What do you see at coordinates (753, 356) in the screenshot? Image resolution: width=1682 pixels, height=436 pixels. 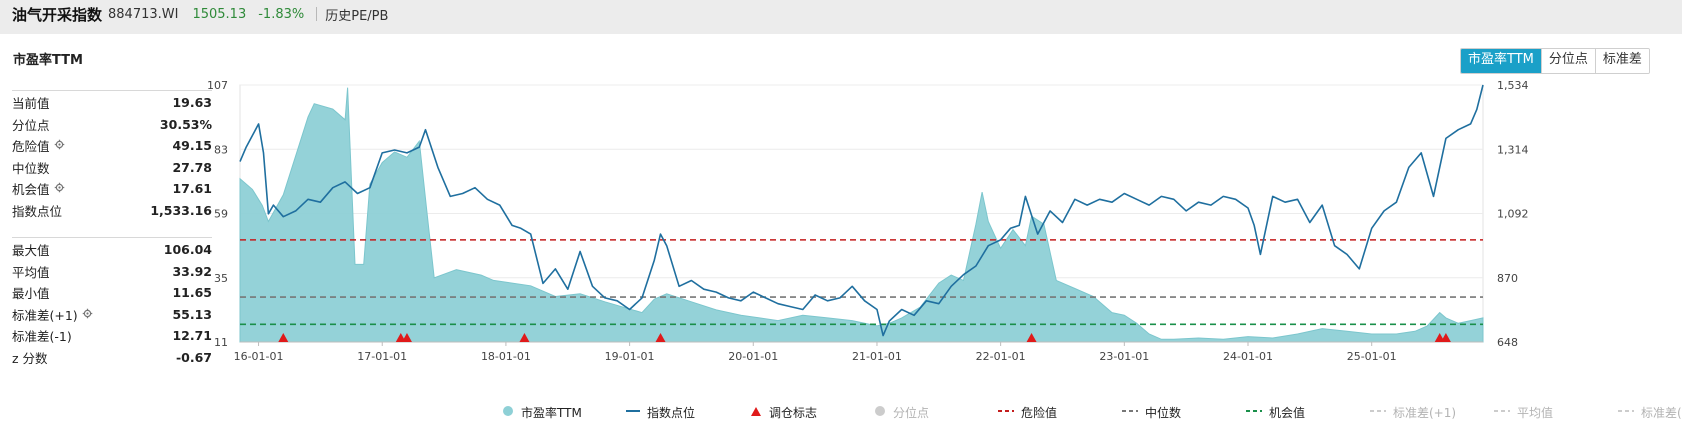 I see `x-axis-tick-label: 20-01-01` at bounding box center [753, 356].